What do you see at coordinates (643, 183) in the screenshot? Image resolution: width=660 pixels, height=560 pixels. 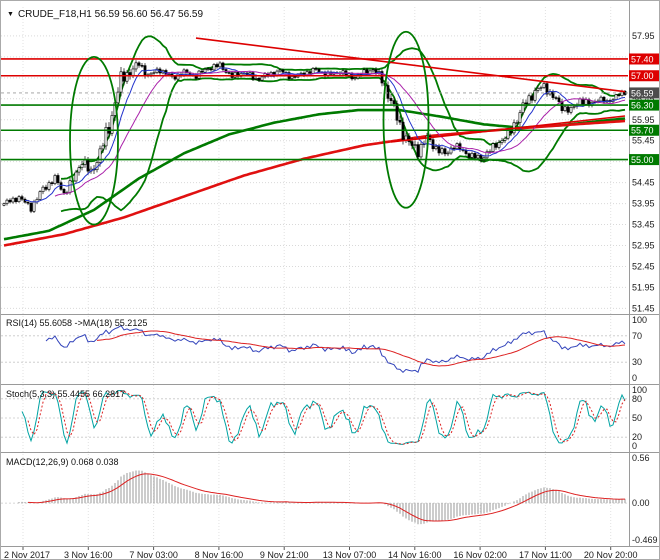 I see `svg-text: 54.45` at bounding box center [643, 183].